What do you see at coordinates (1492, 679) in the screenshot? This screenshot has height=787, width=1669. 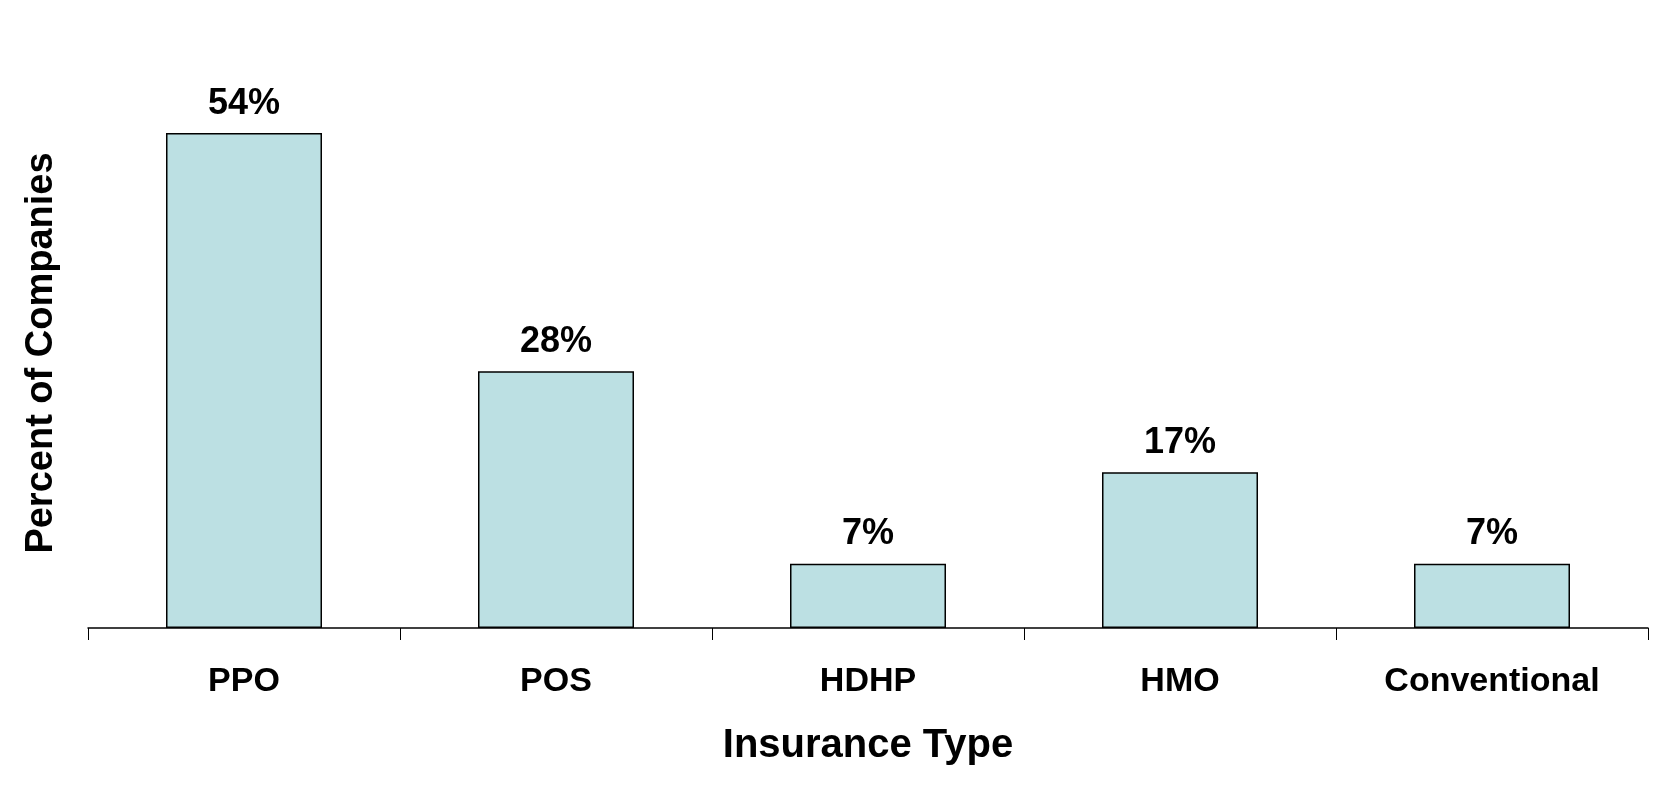 I see `x-tick-label: Conventional` at bounding box center [1492, 679].